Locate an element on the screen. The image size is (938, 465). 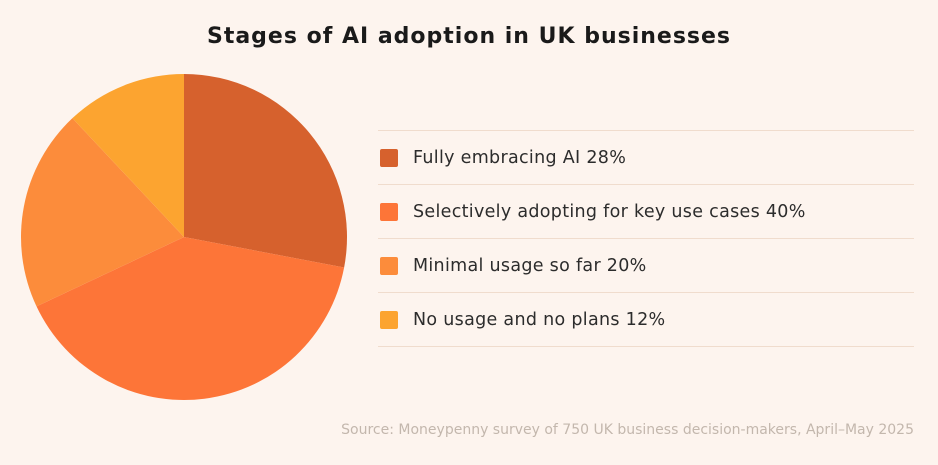
pie-slice-fully-embracing is located at coordinates (265, 171).